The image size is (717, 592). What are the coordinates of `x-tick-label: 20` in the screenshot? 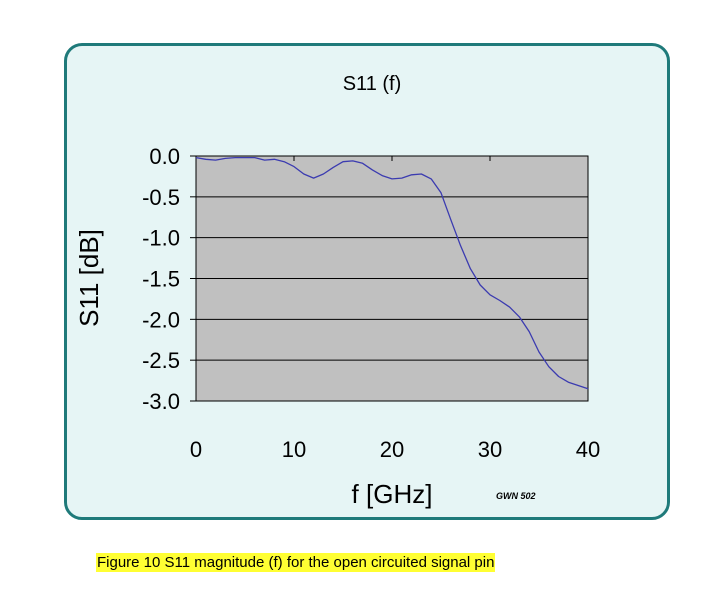 It's located at (392, 449).